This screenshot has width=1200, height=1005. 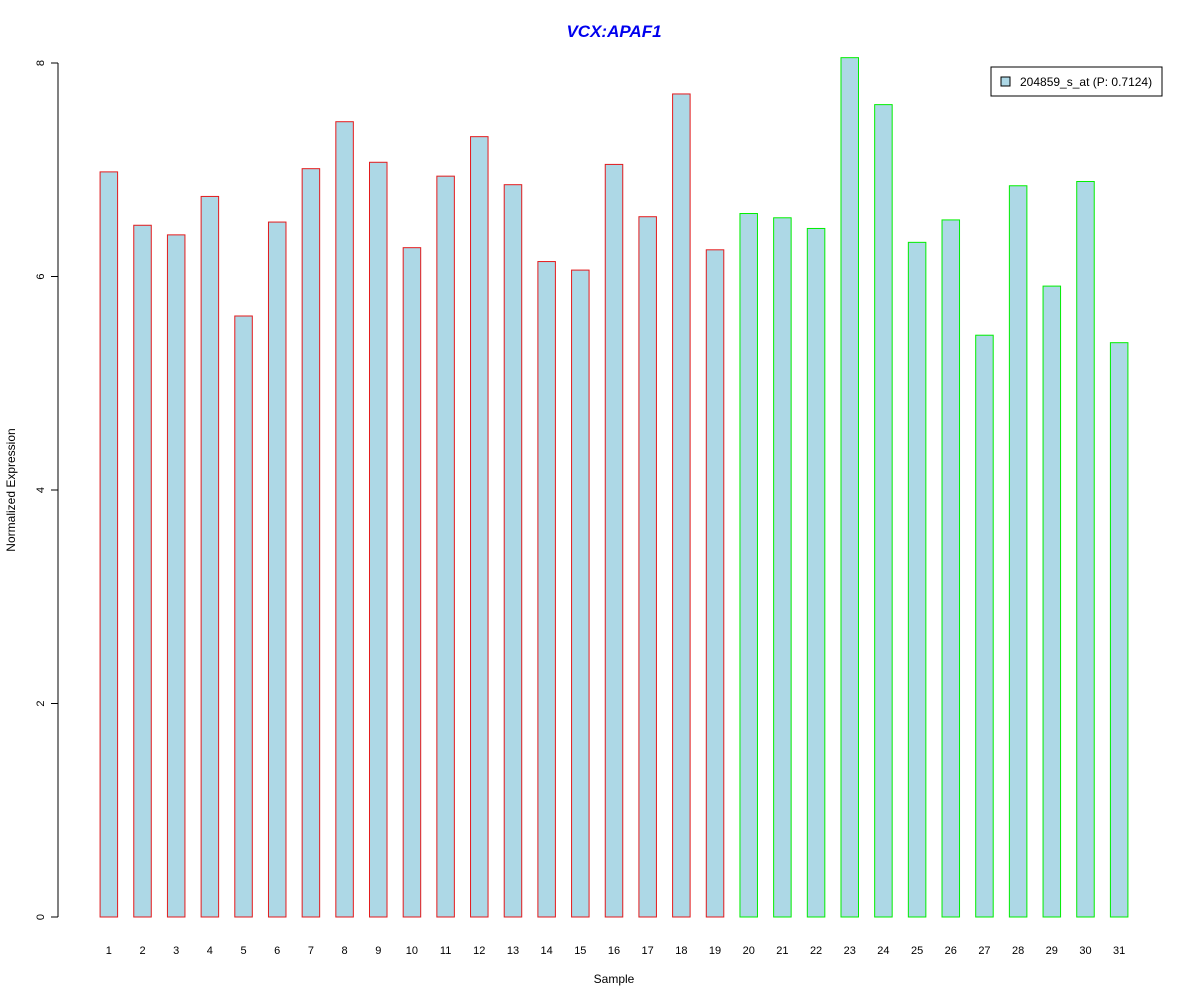 What do you see at coordinates (479, 951) in the screenshot?
I see `x-tick-label: 12` at bounding box center [479, 951].